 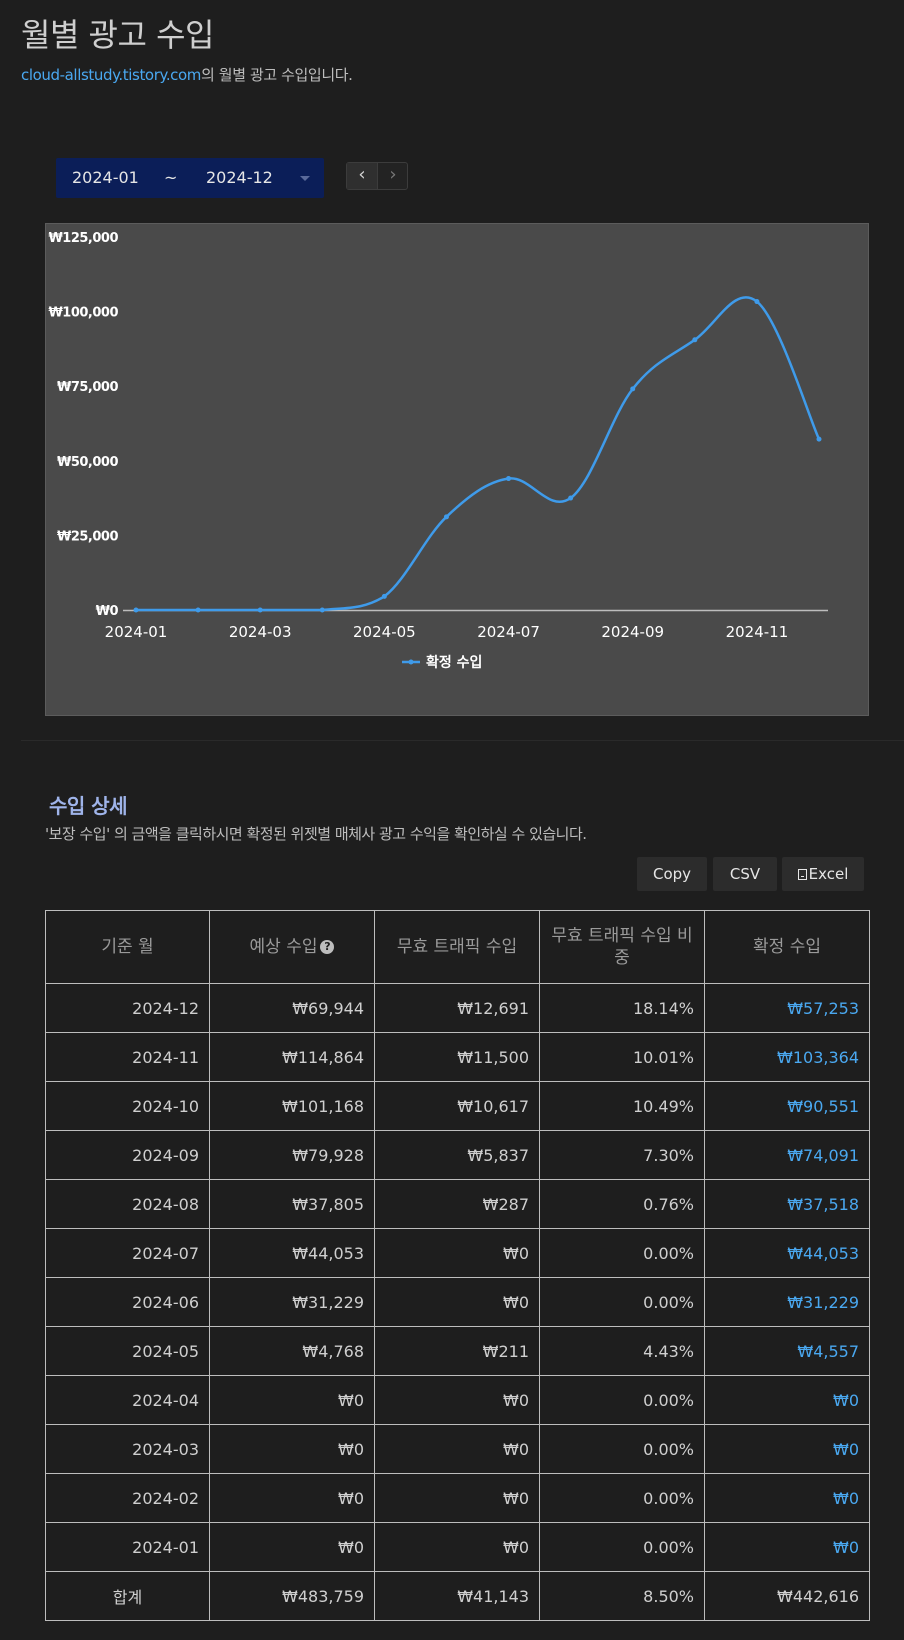 I want to click on cell-confirmed: ₩74,091, so click(x=787, y=1155).